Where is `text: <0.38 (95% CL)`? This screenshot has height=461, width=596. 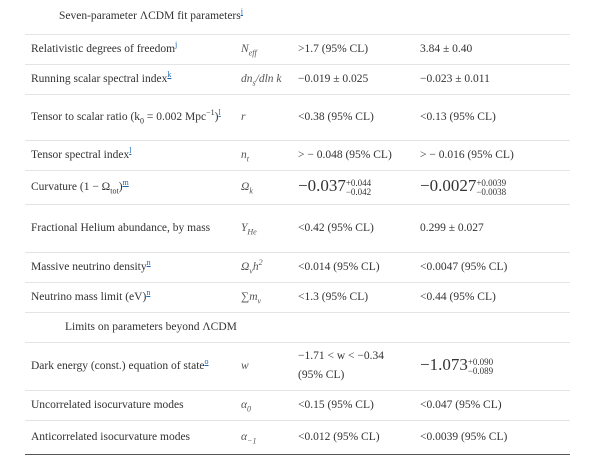
text: <0.38 (95% CL) is located at coordinates (336, 116).